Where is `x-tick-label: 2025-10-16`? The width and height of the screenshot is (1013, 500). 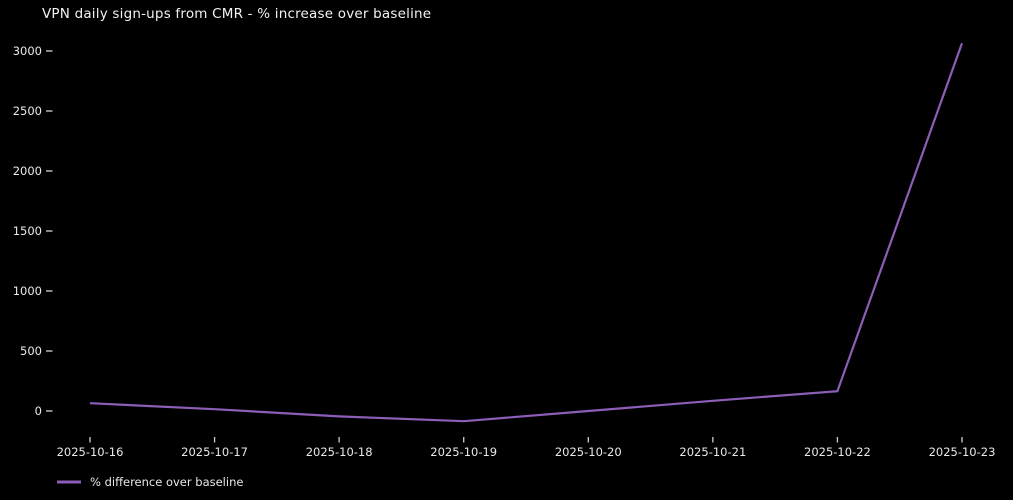
x-tick-label: 2025-10-16 is located at coordinates (90, 452).